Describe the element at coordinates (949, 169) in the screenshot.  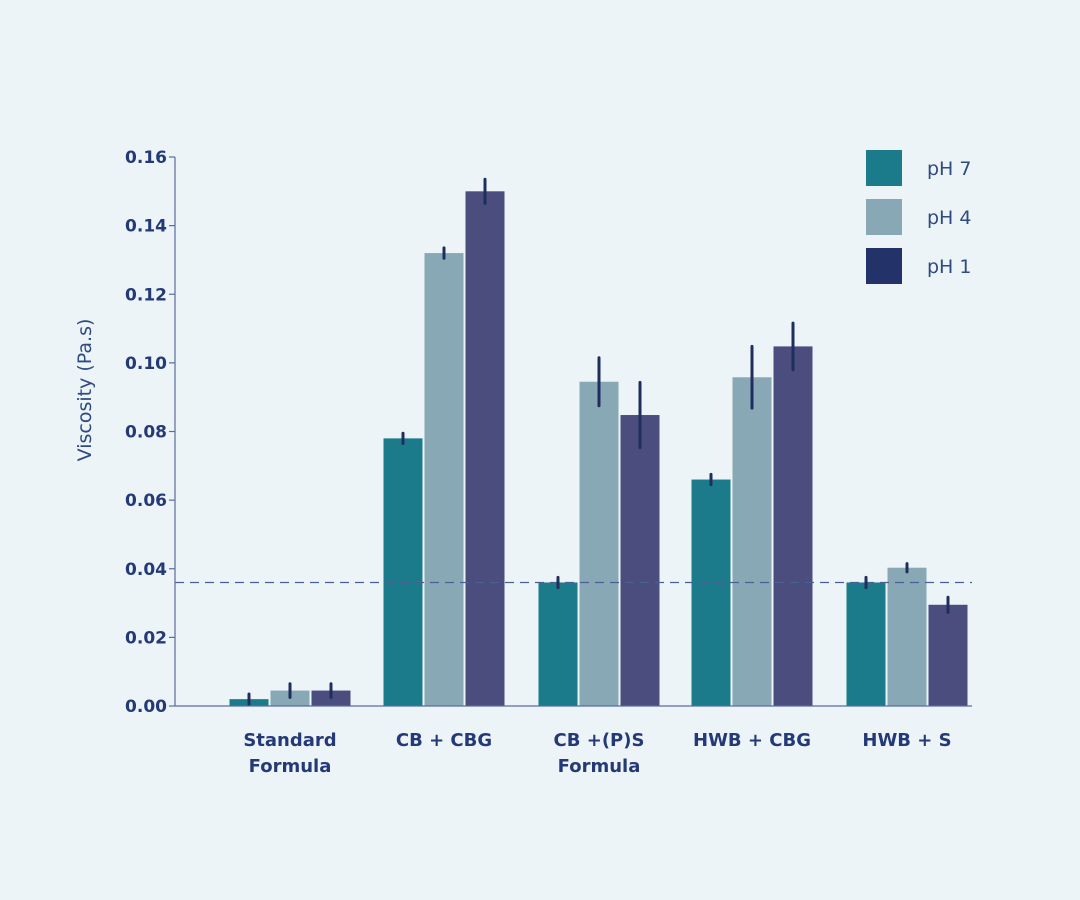
I see `legend-label-ph7: pH 7` at that location.